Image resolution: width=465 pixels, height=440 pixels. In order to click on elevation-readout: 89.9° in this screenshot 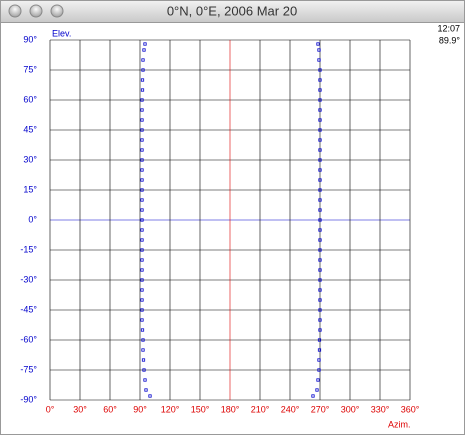, I will do `click(450, 40)`.